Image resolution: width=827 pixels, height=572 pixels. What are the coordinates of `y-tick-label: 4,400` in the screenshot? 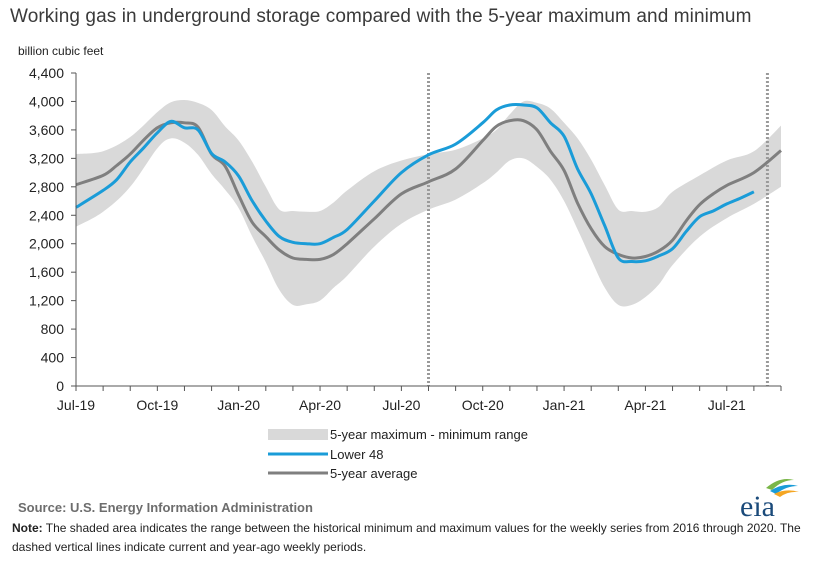 It's located at (46, 73).